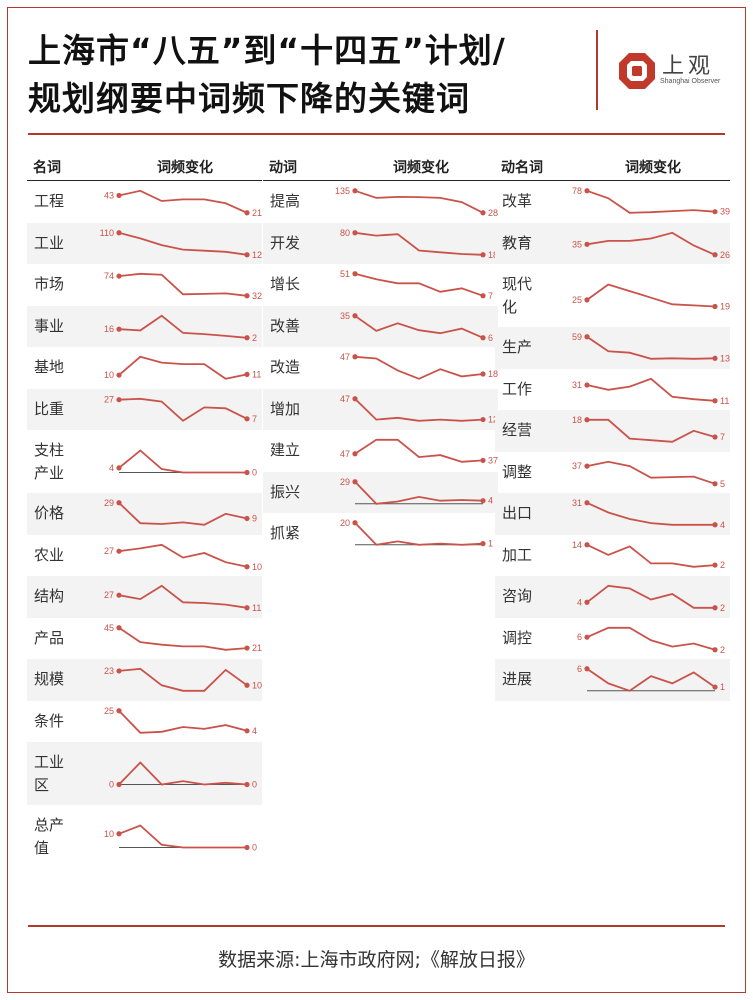 This screenshot has height=1000, width=753. Describe the element at coordinates (49, 720) in the screenshot. I see `keyword-label: 条件` at that location.